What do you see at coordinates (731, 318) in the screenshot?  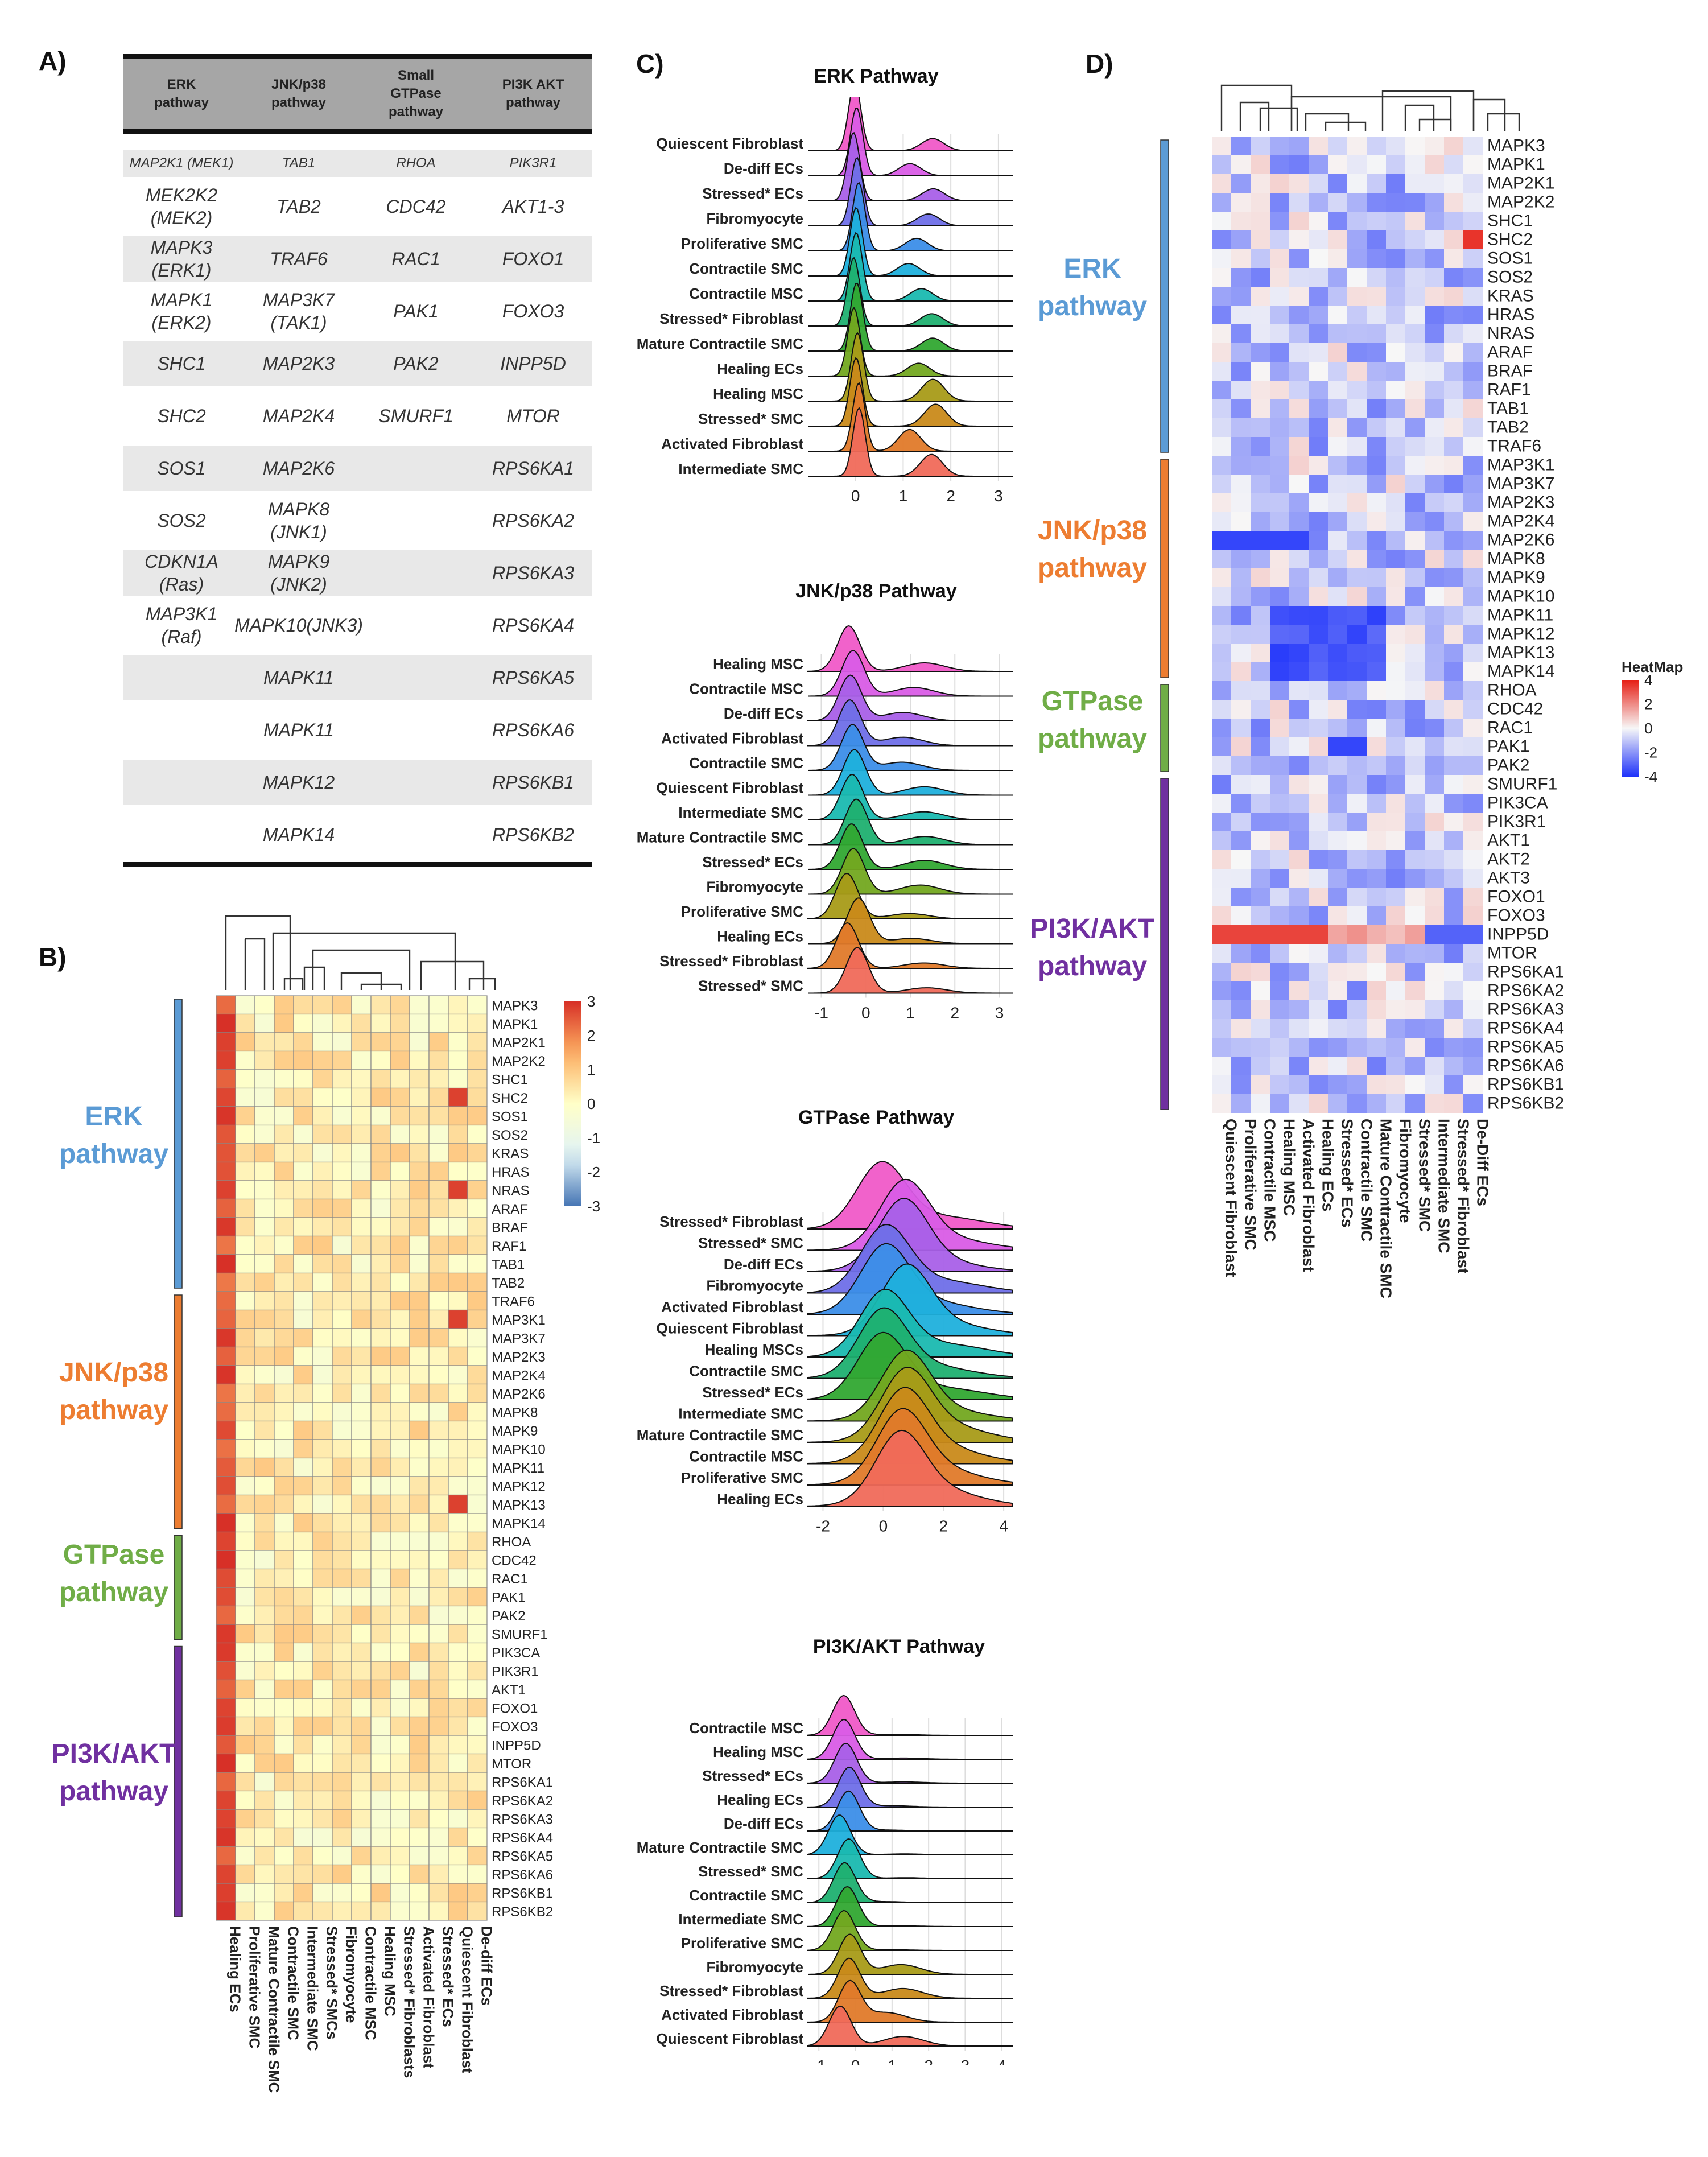 I see `ridge-label-stressed-fibroblast: Stressed* Fibroblast` at bounding box center [731, 318].